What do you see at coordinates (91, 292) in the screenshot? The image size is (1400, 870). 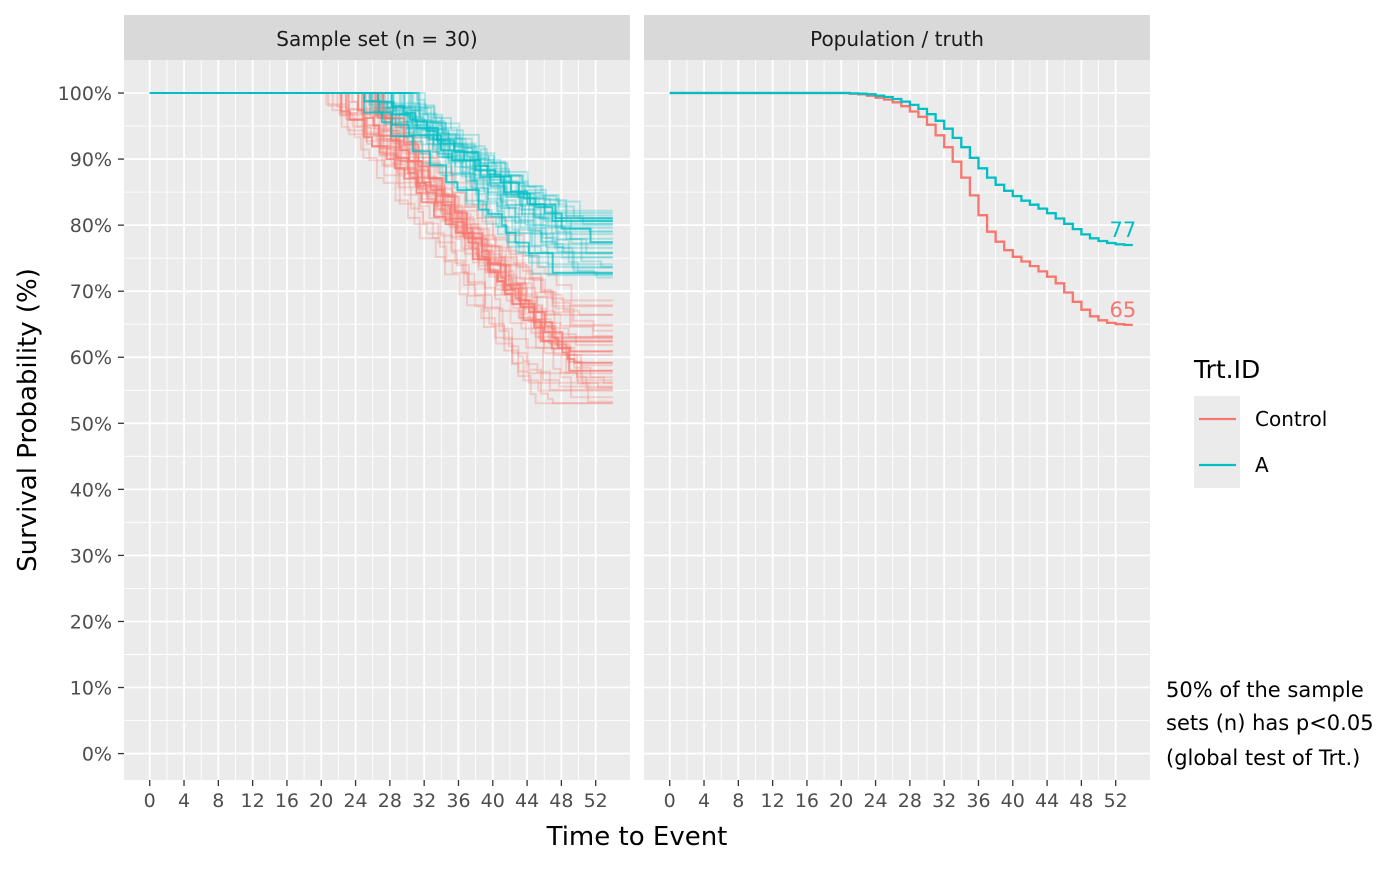 I see `y-tick-label: 70%` at bounding box center [91, 292].